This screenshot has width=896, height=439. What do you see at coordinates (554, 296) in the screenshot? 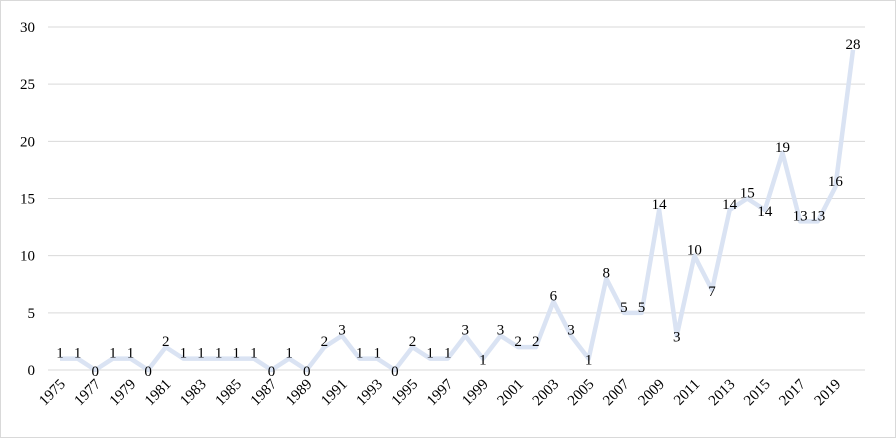
I see `data-label: 6` at bounding box center [554, 296].